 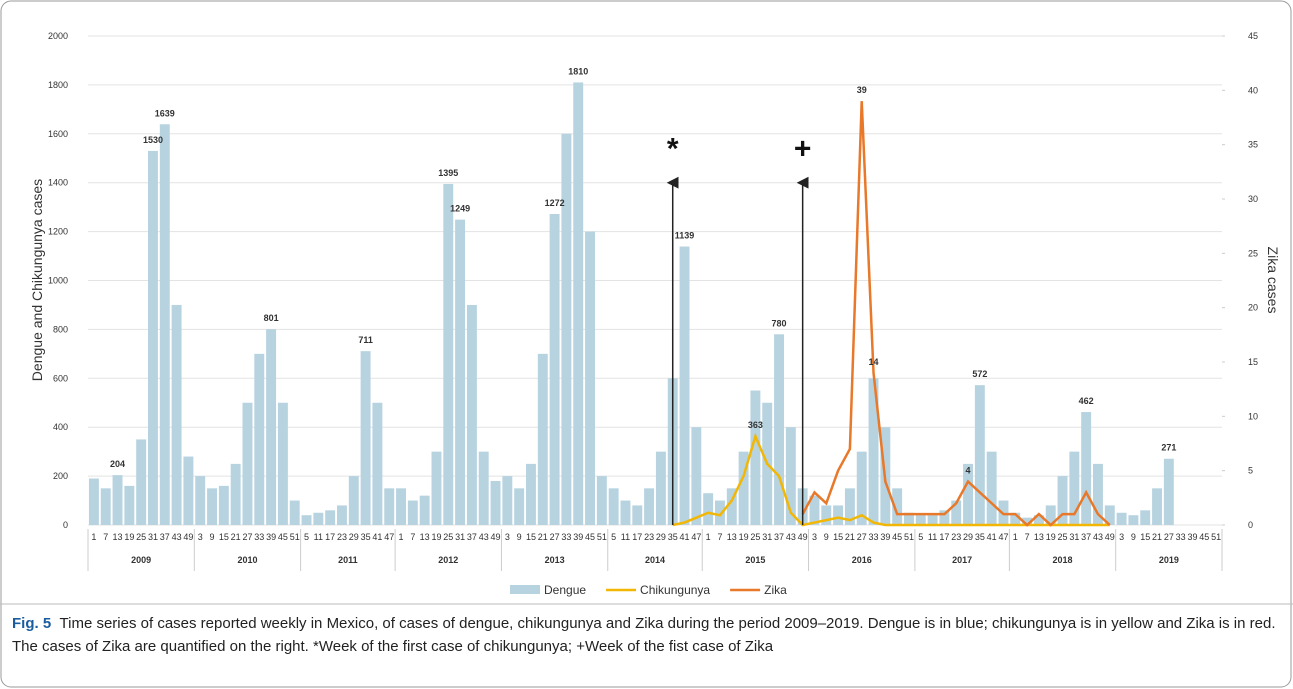 I want to click on year-label: 2014, so click(x=655, y=560).